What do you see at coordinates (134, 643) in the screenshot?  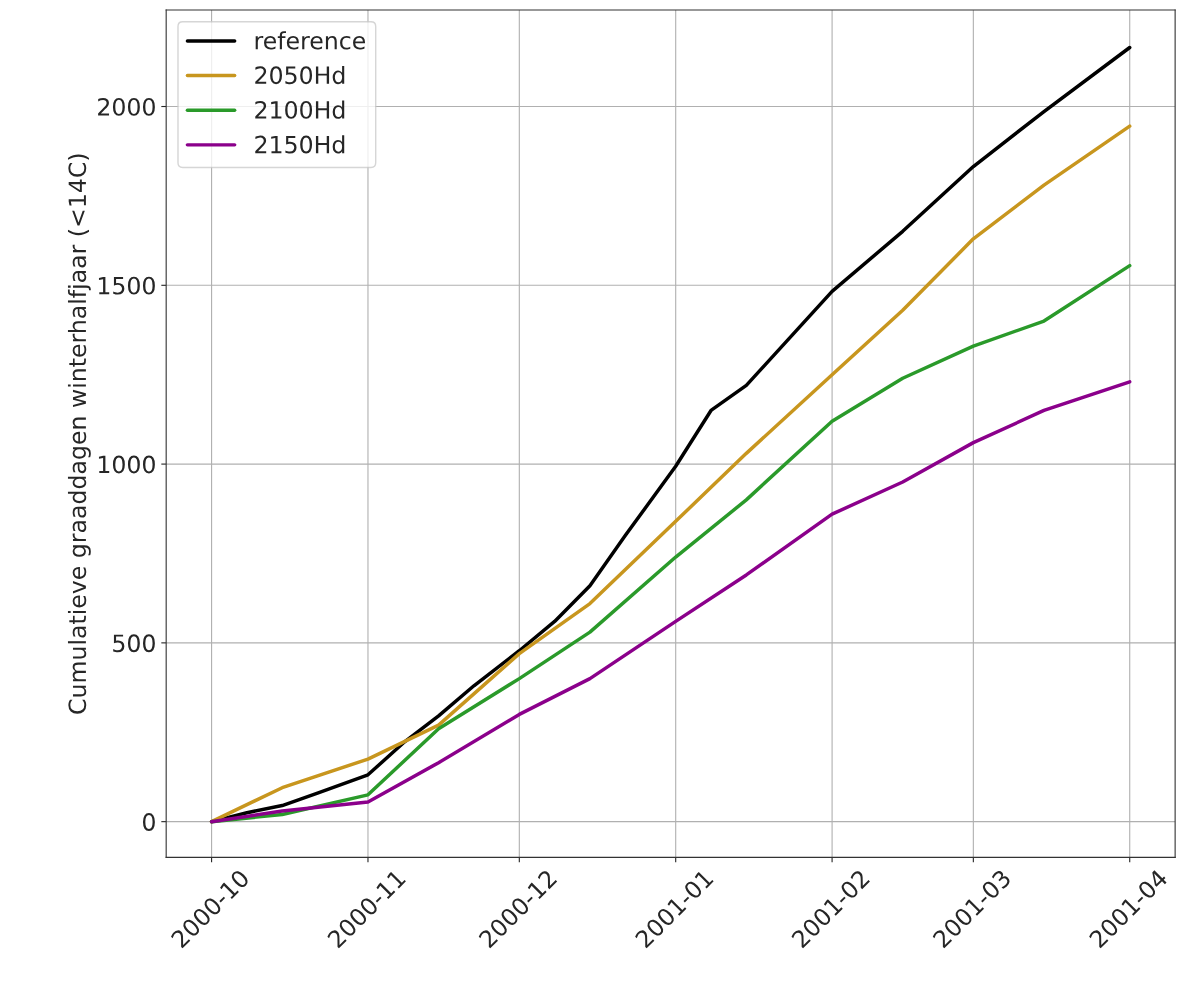 I see `y-tick-label: 500` at bounding box center [134, 643].